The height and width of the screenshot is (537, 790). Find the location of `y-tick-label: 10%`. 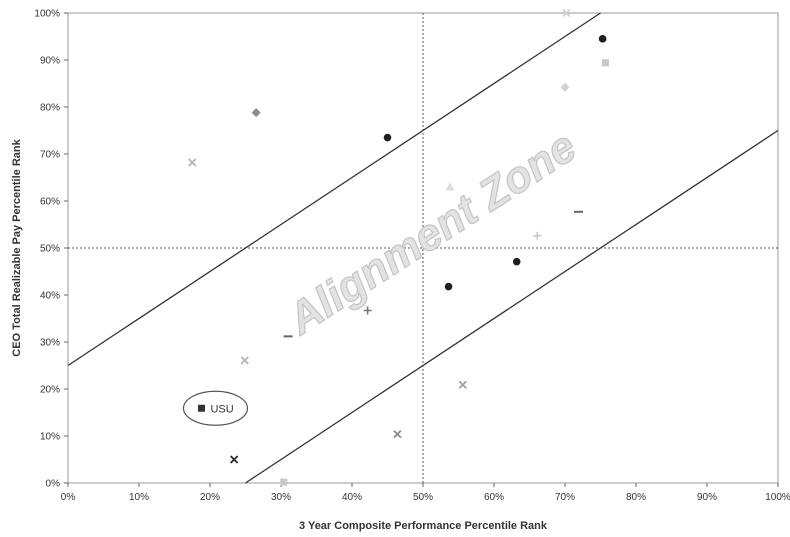

y-tick-label: 10% is located at coordinates (50, 437).